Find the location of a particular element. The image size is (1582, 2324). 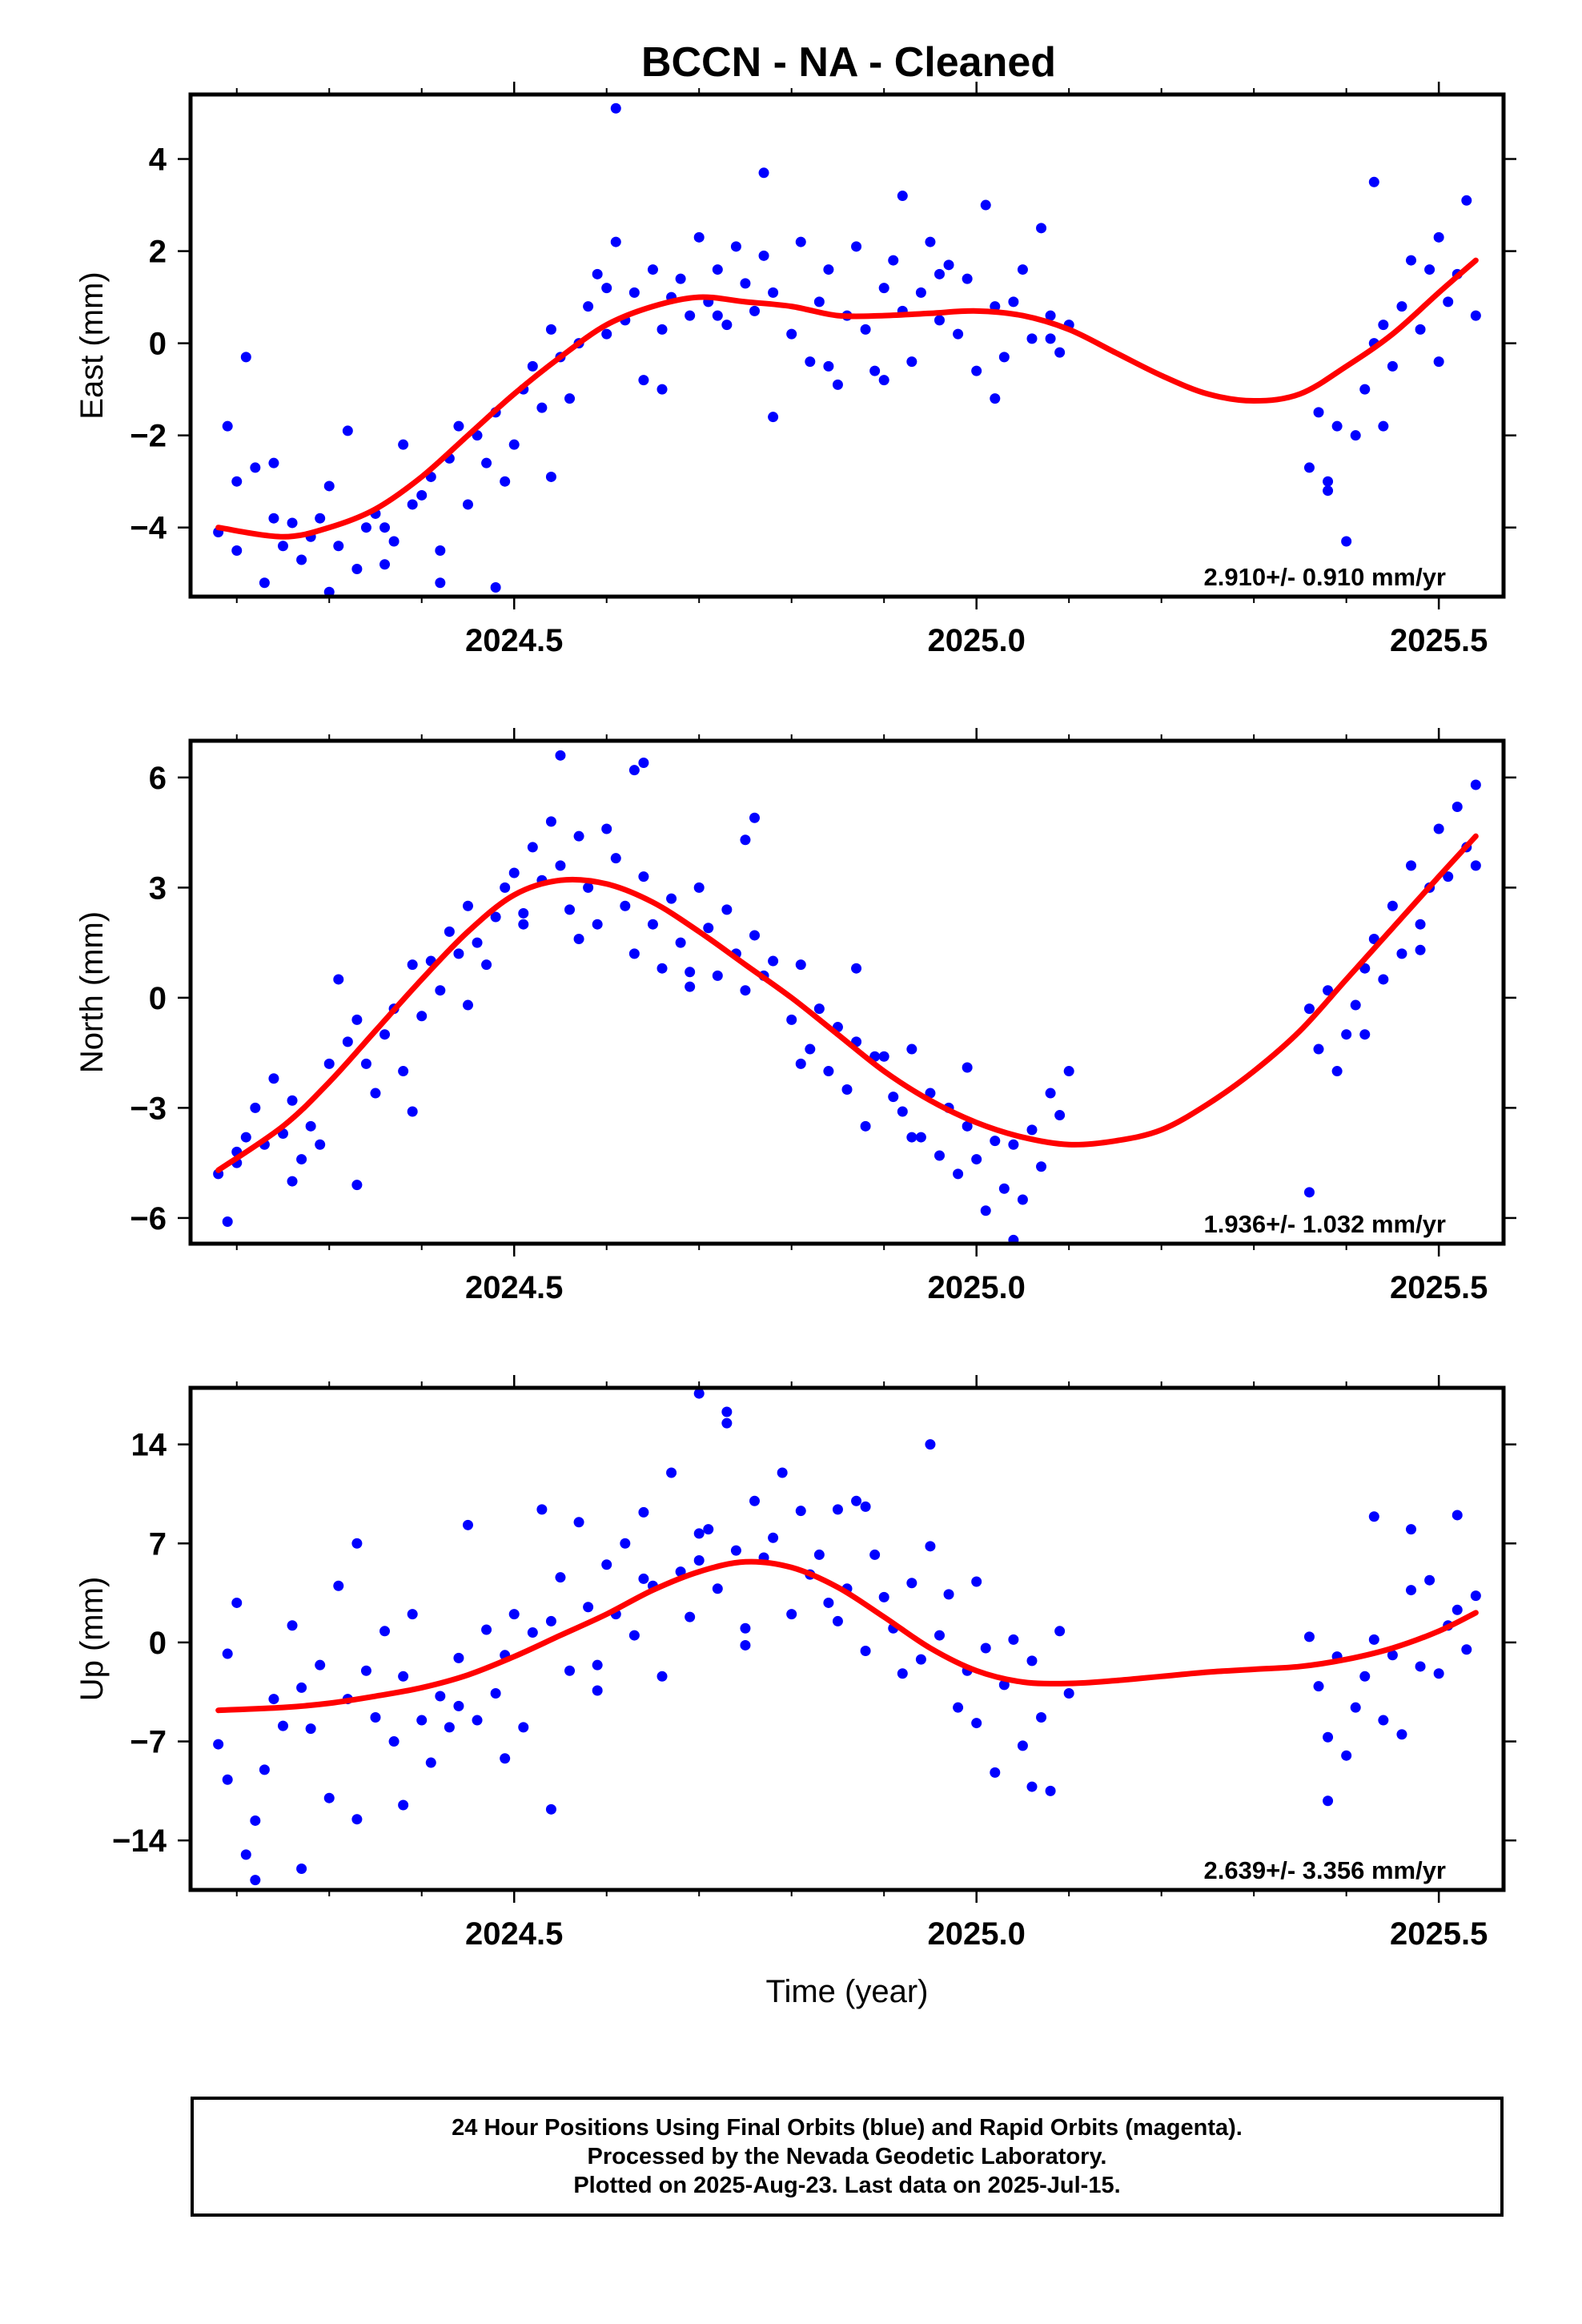

x-axis-label: Time (year) is located at coordinates (847, 1992).